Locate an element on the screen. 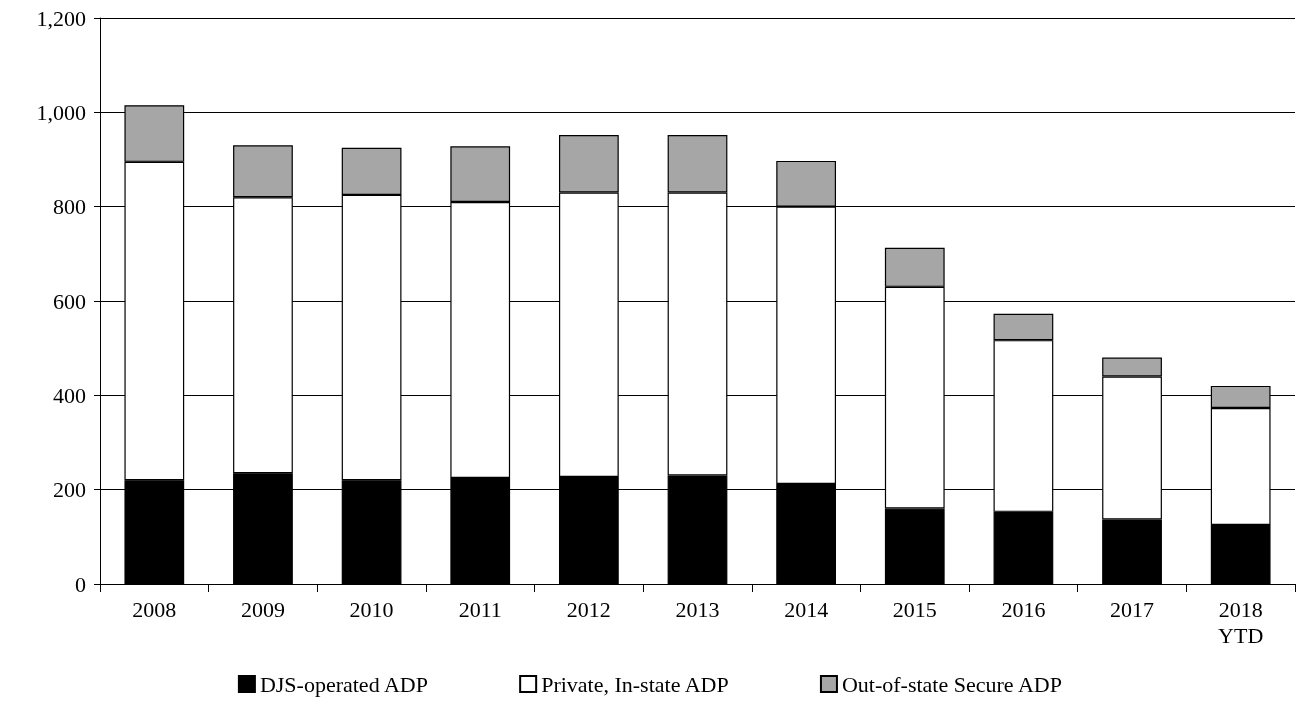 This screenshot has height=706, width=1301. x-tick-label: 2010 is located at coordinates (371, 609).